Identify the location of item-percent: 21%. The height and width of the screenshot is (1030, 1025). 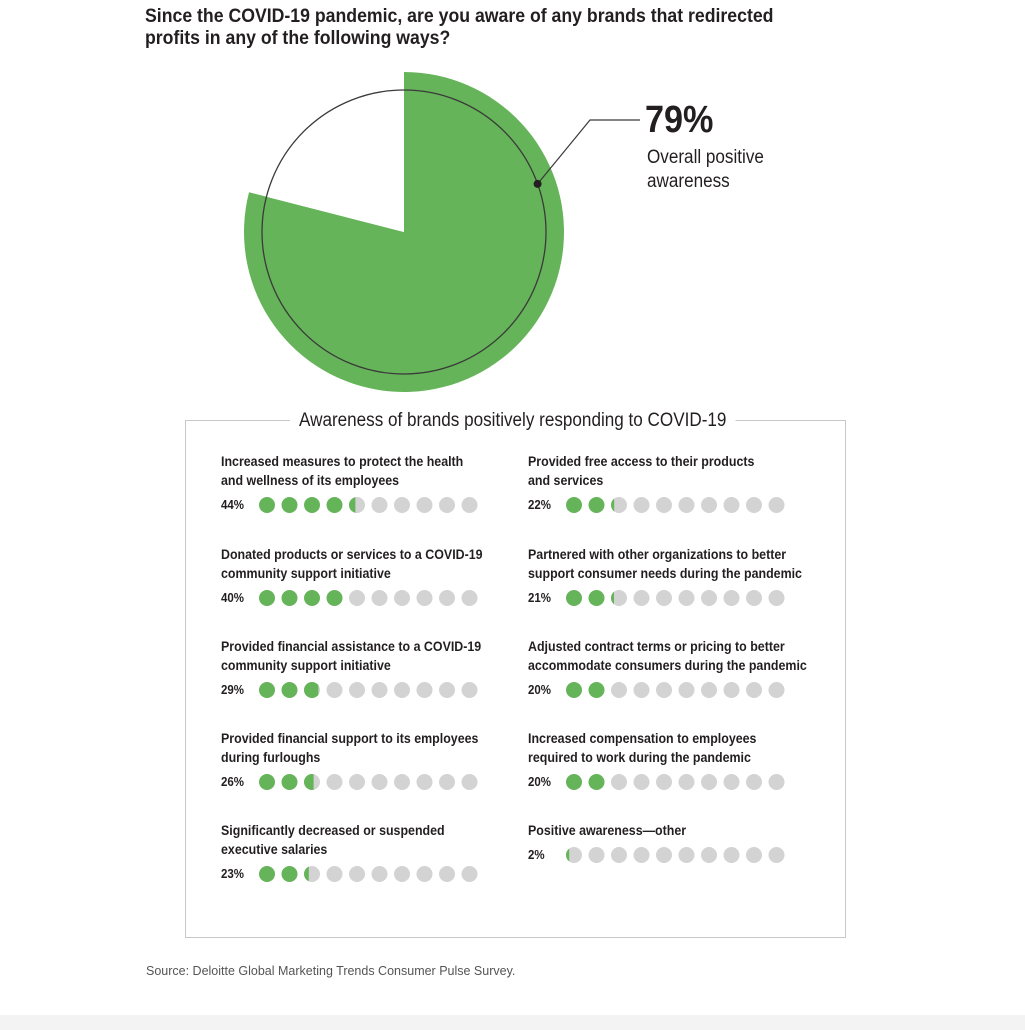
(540, 598).